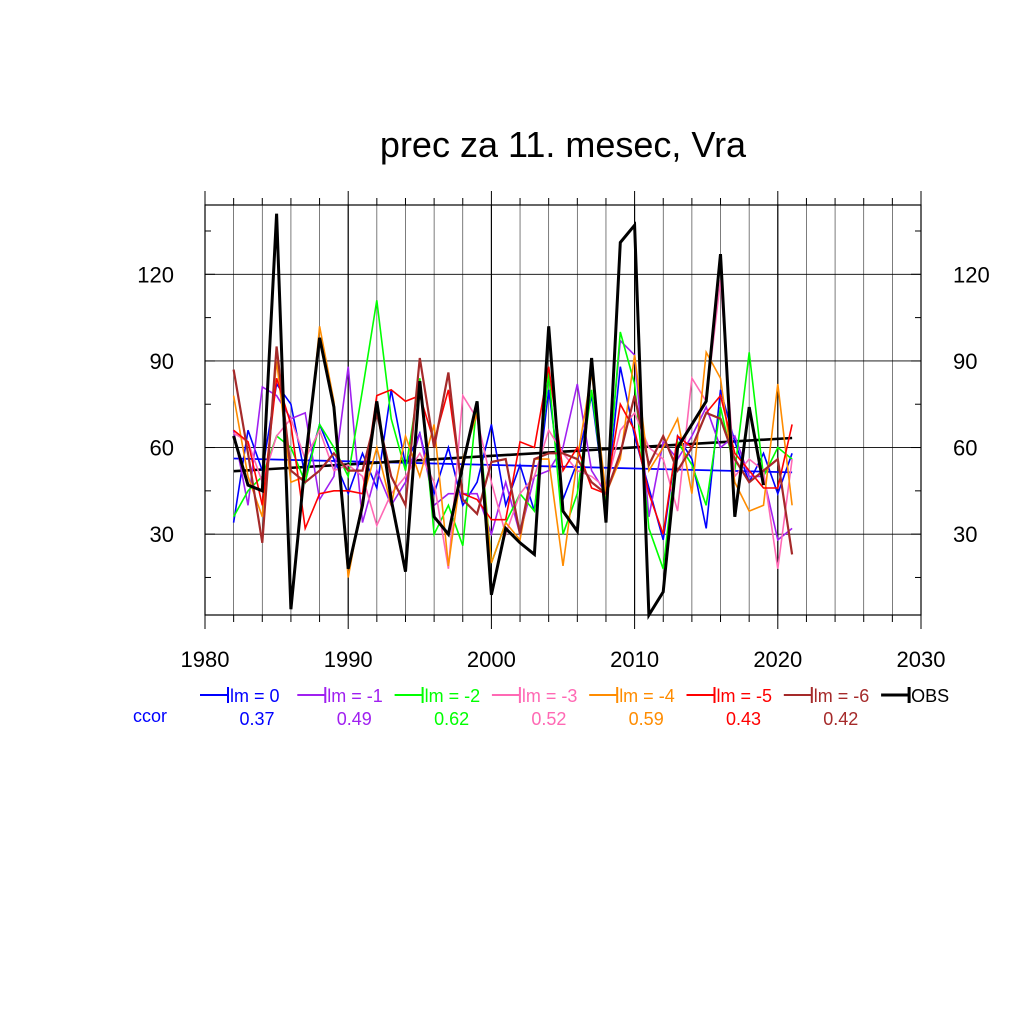 The image size is (1024, 1024). Describe the element at coordinates (150, 716) in the screenshot. I see `ccor-label: ccor` at that location.